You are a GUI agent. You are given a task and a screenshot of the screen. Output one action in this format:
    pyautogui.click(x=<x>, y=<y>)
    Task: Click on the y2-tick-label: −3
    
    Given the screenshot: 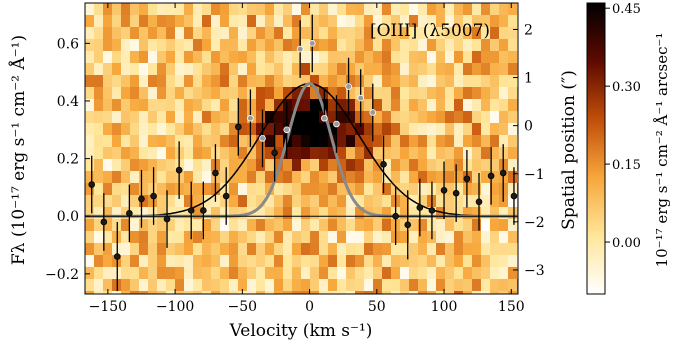 What is the action you would take?
    pyautogui.click(x=534, y=271)
    